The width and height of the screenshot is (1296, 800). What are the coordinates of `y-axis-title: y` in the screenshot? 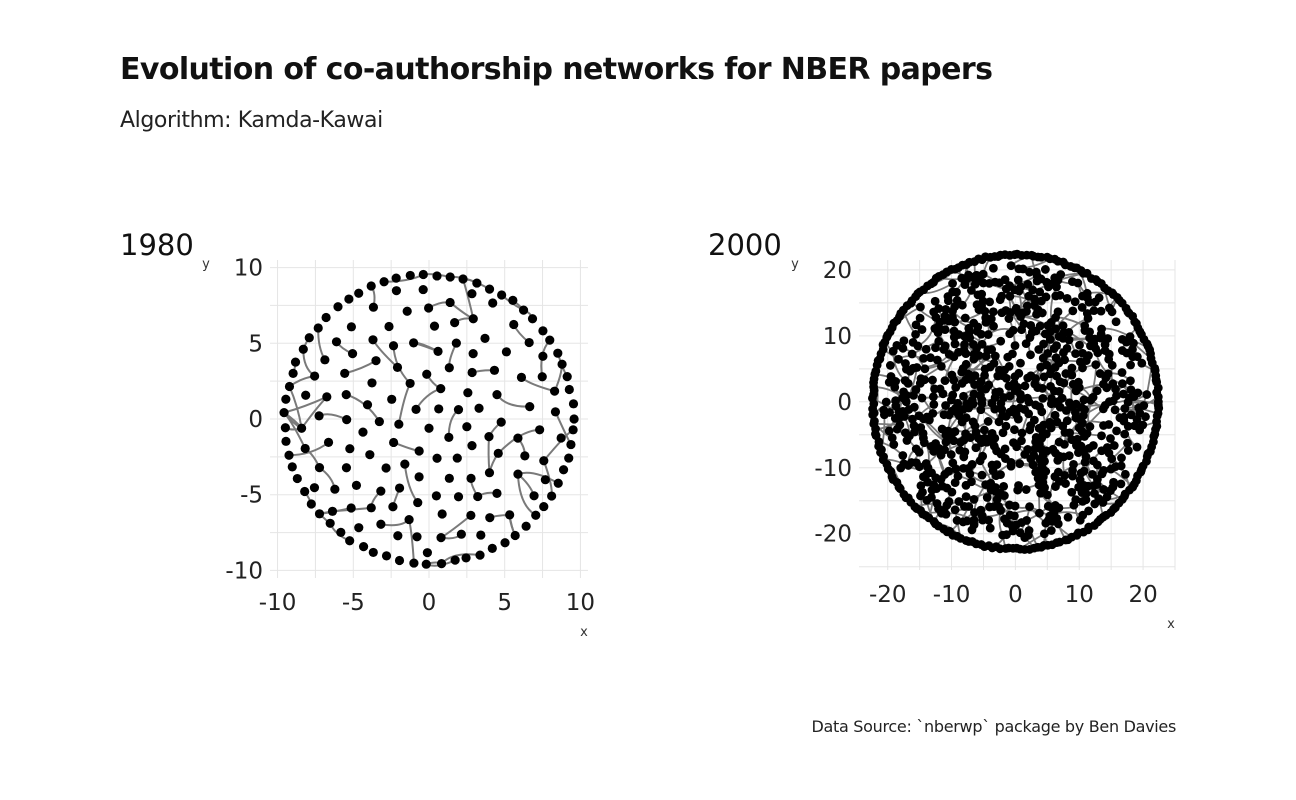 It's located at (206, 264).